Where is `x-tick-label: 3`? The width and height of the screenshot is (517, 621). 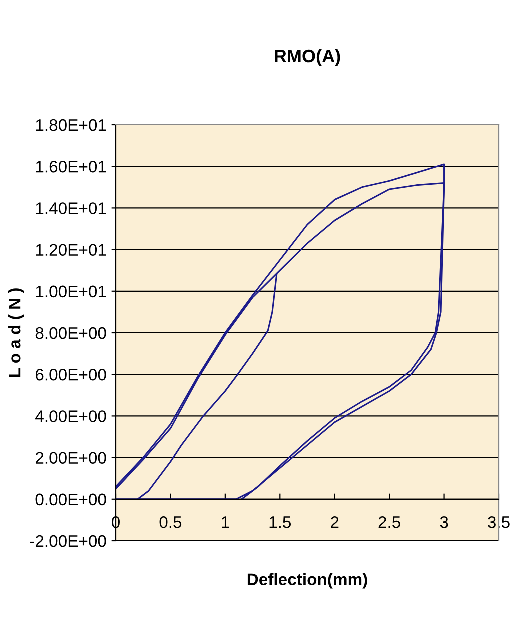 x-tick-label: 3 is located at coordinates (444, 522).